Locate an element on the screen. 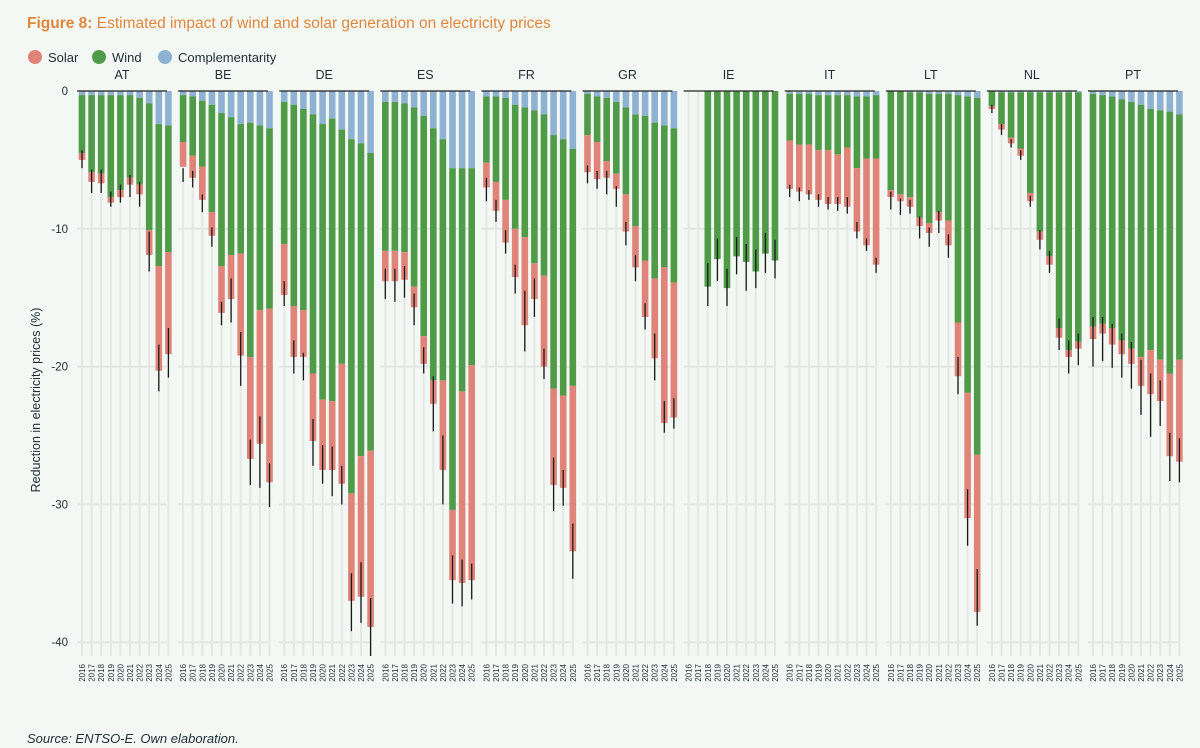 Image resolution: width=1200 pixels, height=748 pixels. legend-swatch-complementarity is located at coordinates (165, 57).